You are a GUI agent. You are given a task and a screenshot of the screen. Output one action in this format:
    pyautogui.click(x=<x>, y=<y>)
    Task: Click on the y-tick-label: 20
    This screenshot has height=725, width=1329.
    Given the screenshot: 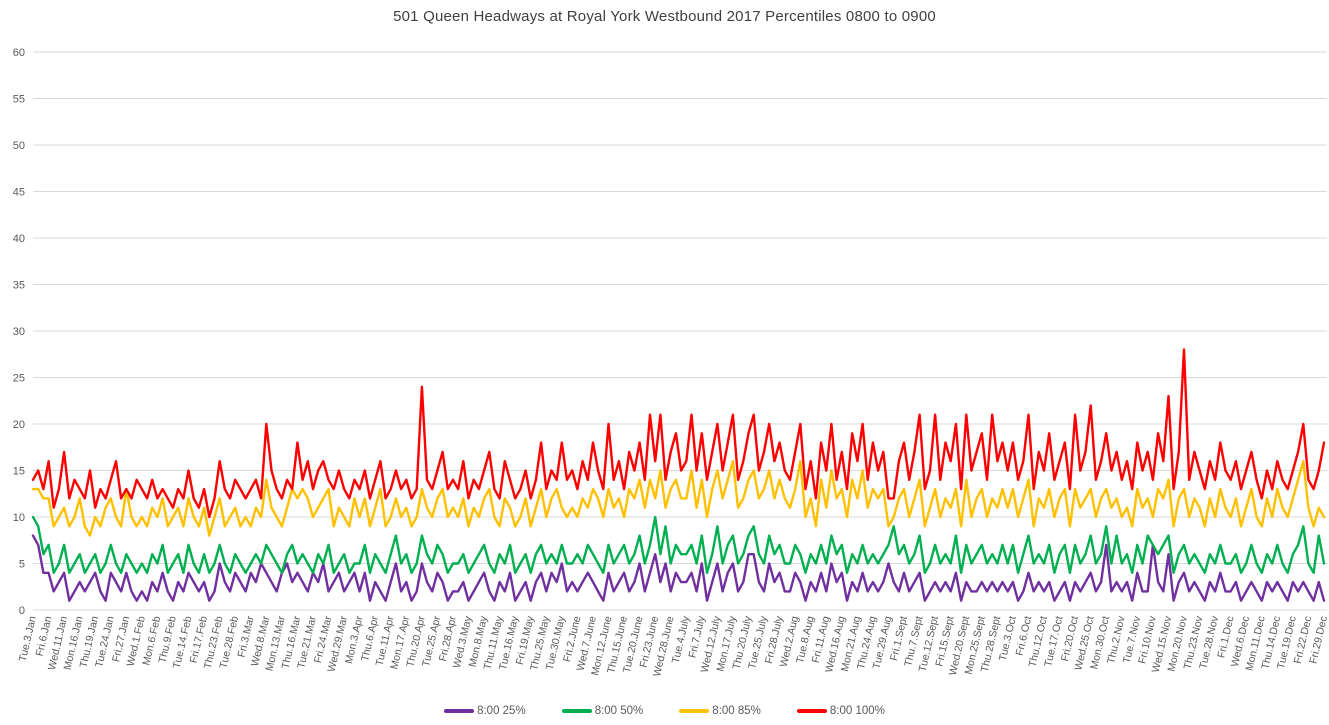 What is the action you would take?
    pyautogui.click(x=19, y=425)
    